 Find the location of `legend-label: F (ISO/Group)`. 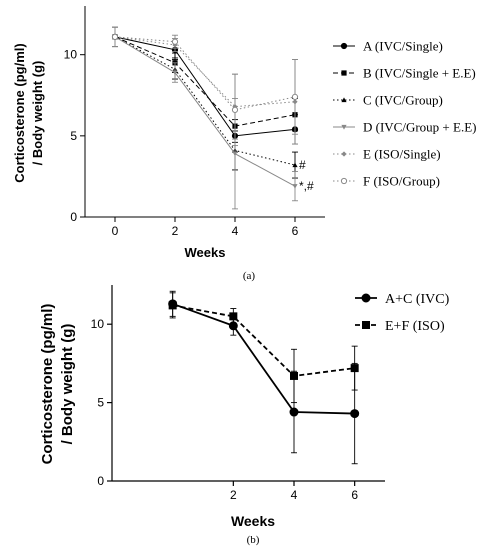

legend-label: F (ISO/Group) is located at coordinates (401, 181).